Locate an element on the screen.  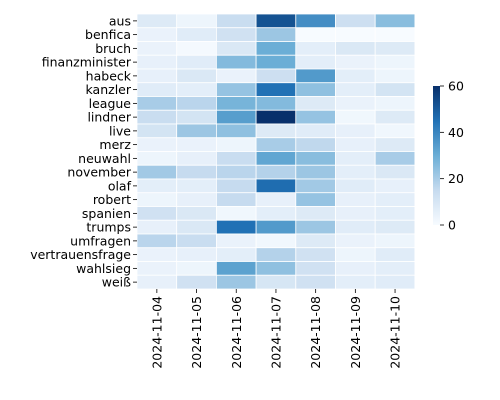
y-tick-label: league is located at coordinates (110, 103).